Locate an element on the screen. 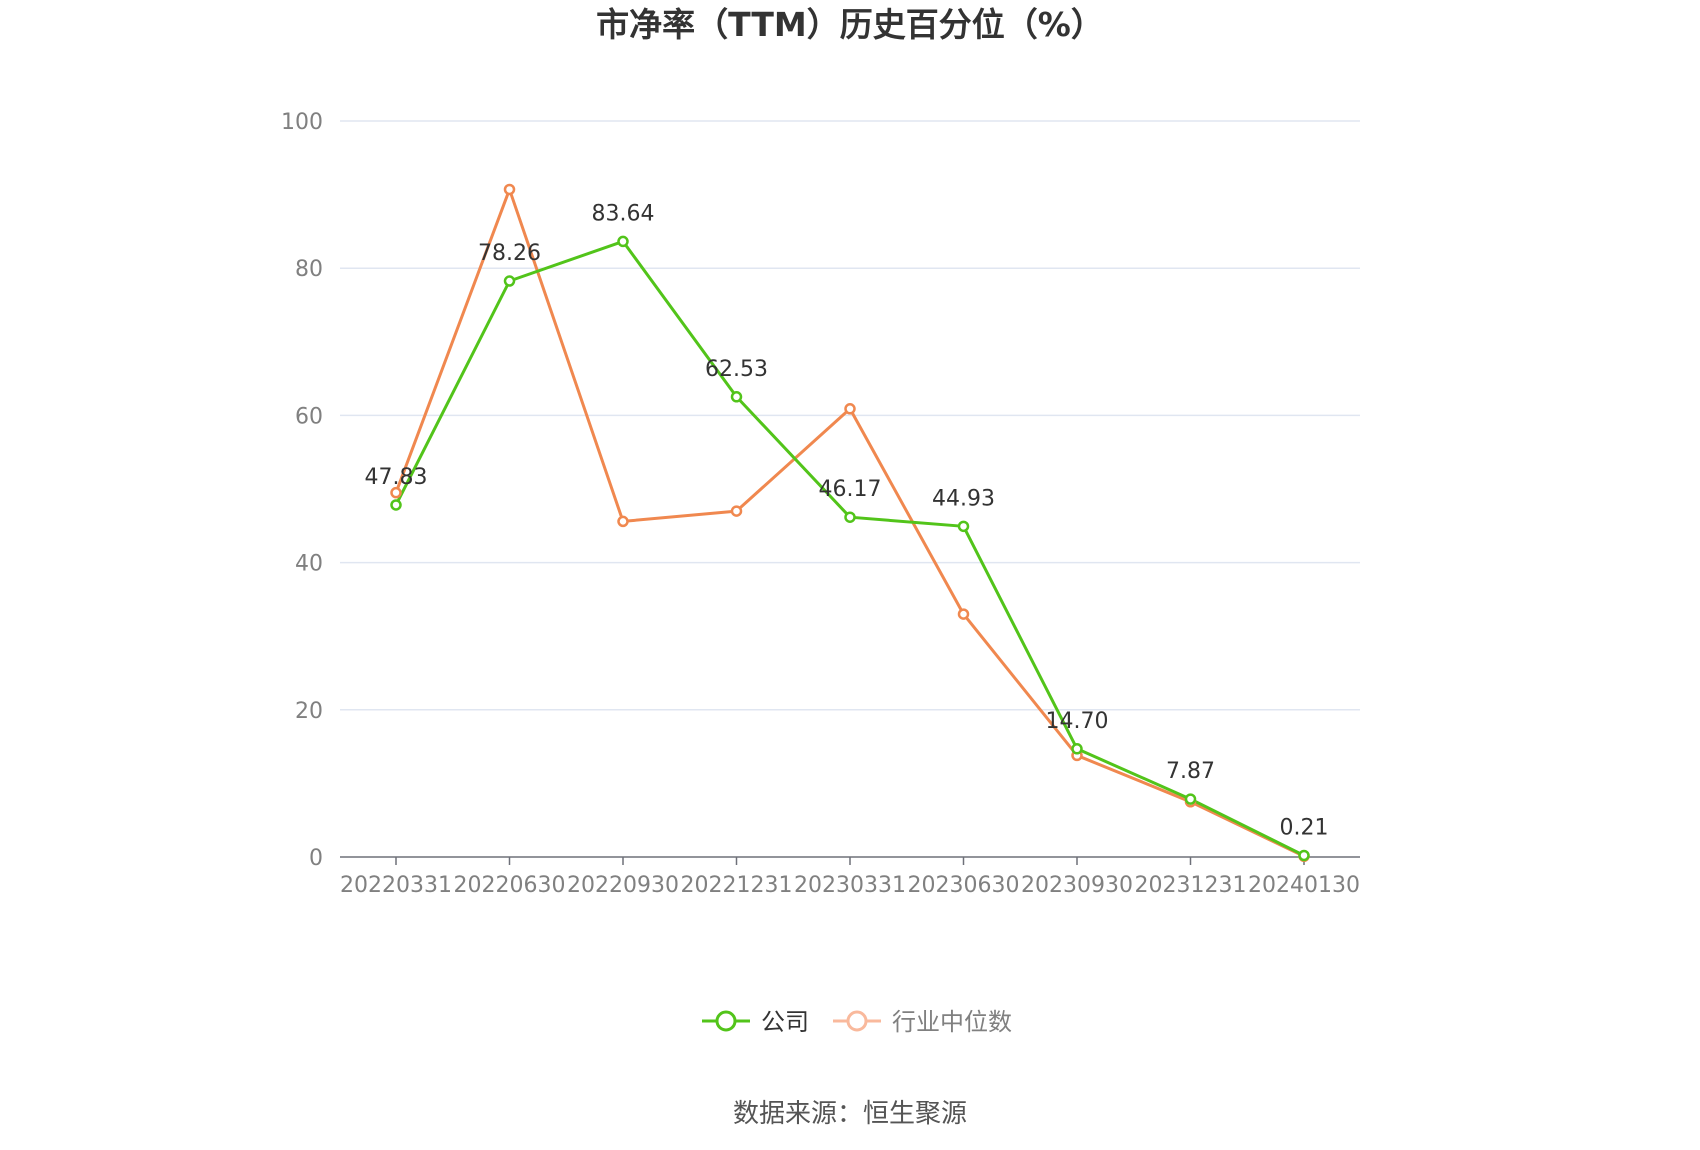  y-tick-label-40: 40 is located at coordinates (309, 564).